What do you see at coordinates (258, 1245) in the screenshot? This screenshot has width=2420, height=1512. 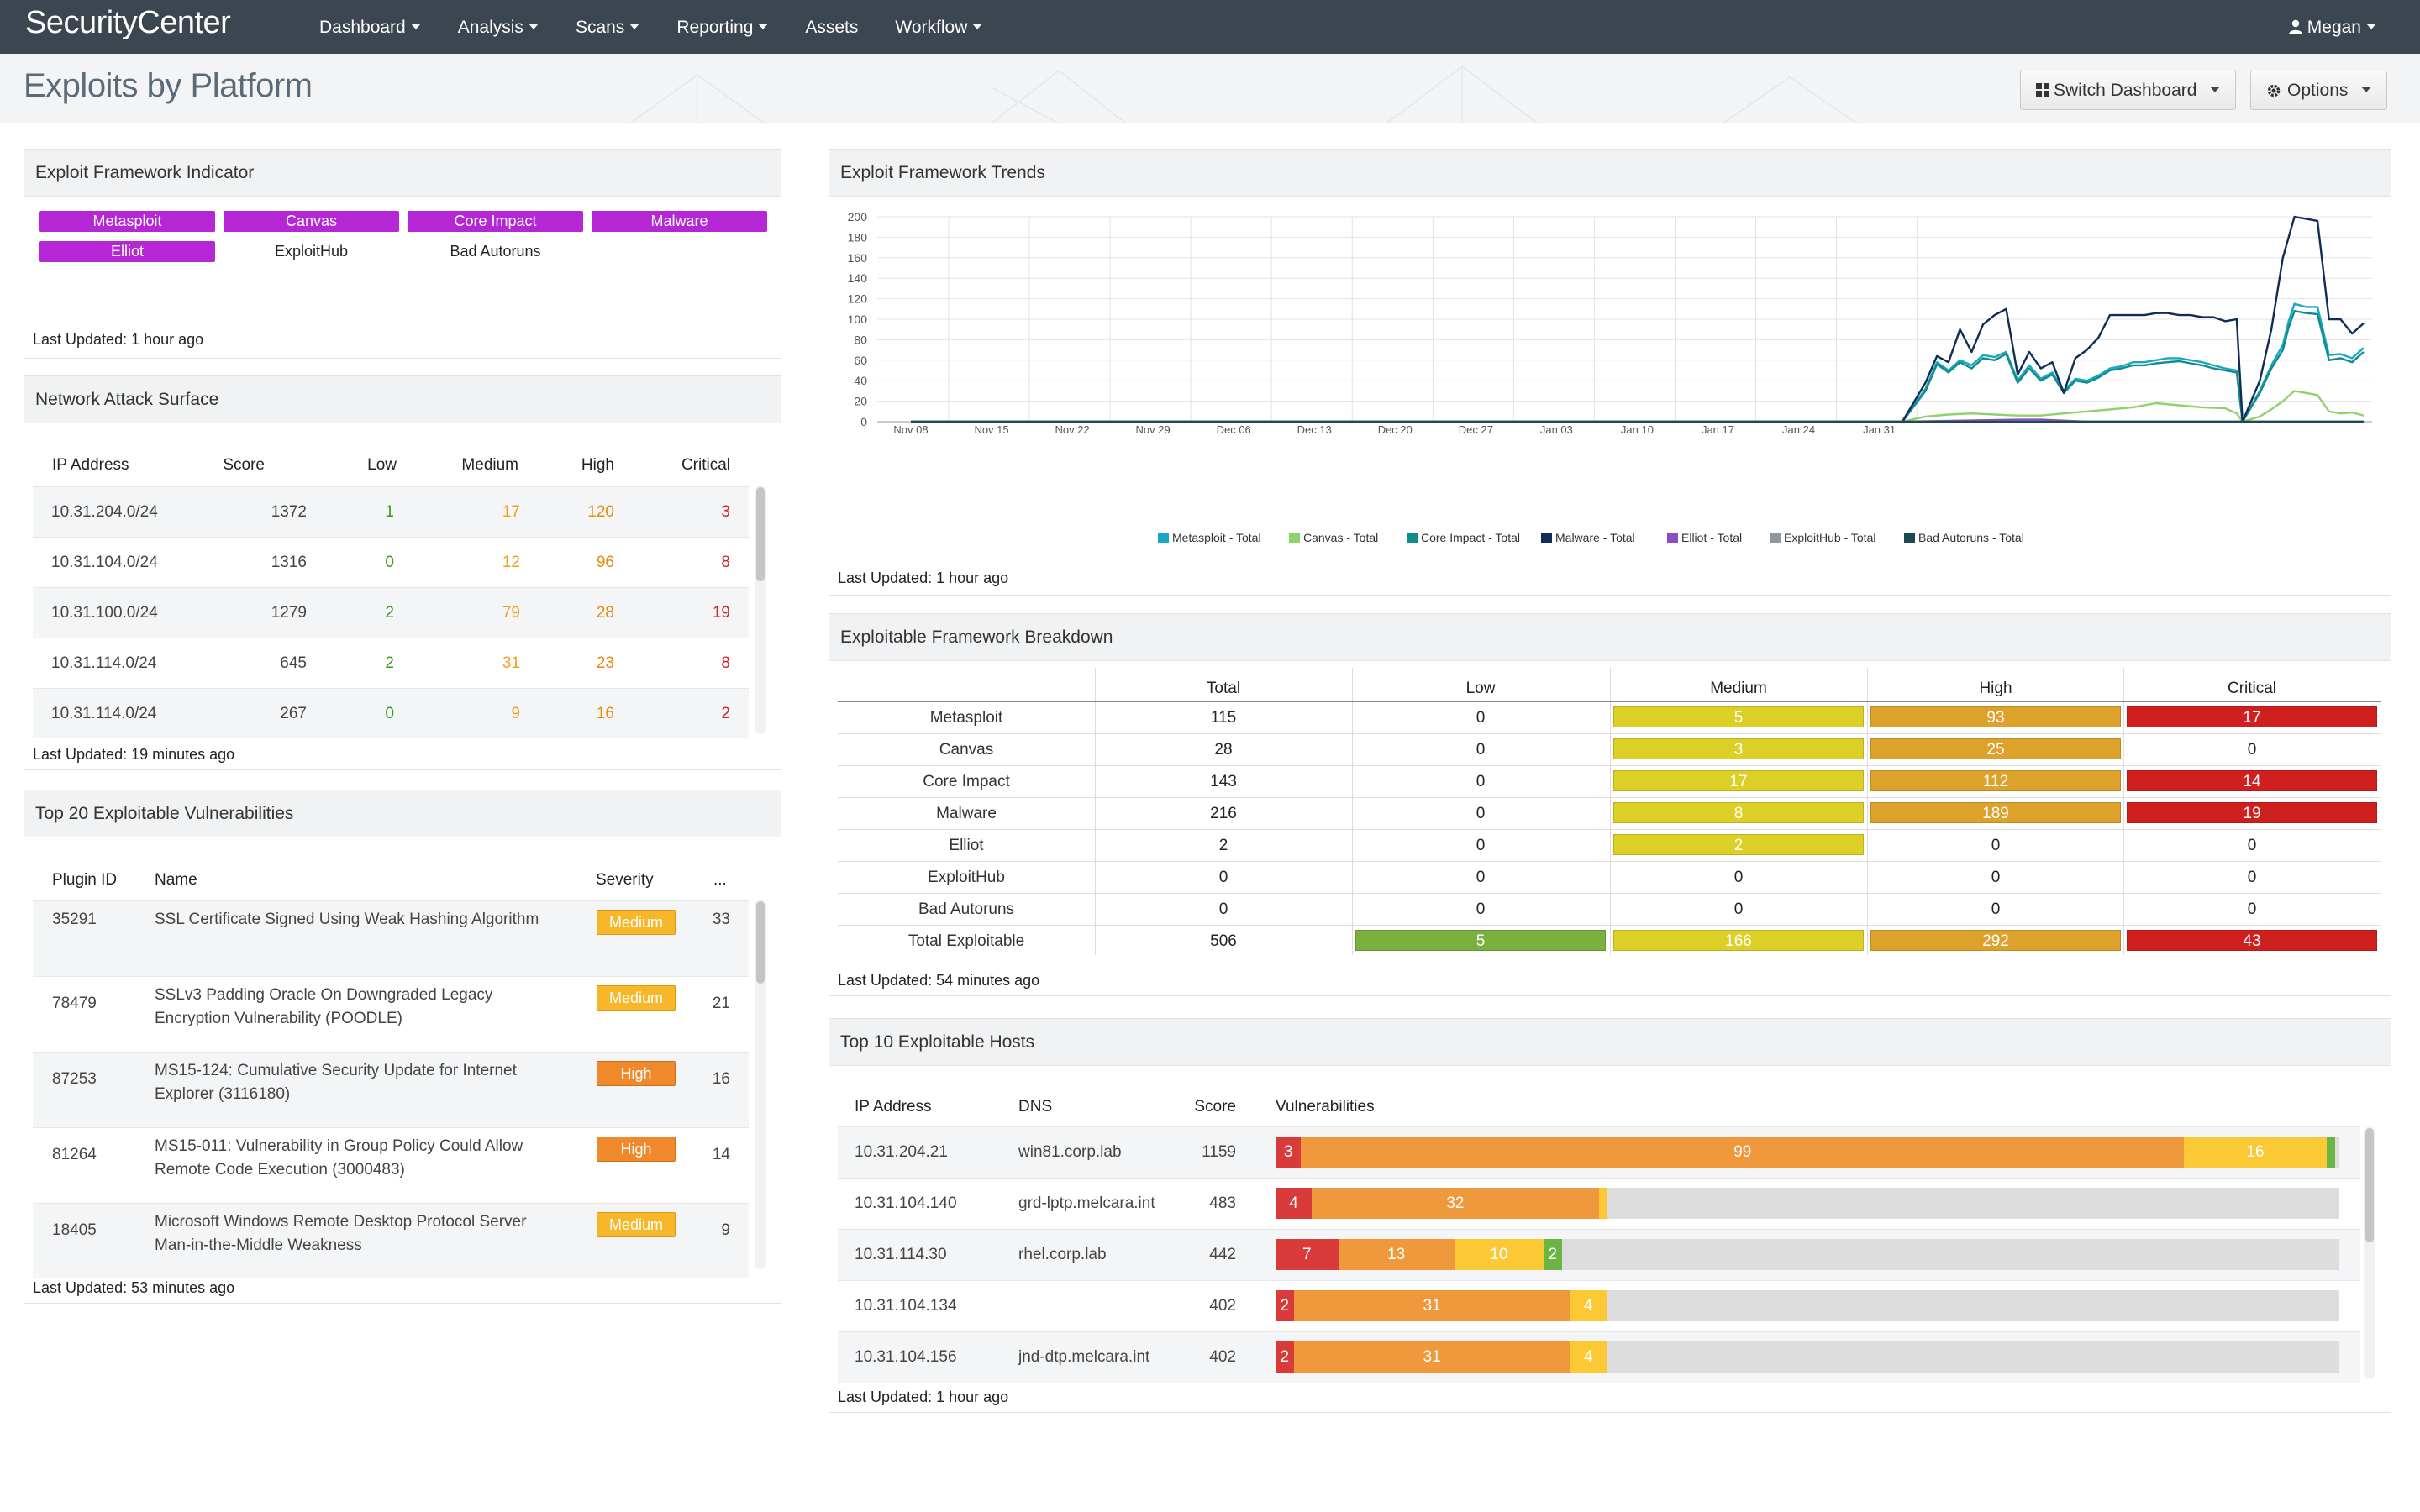 I see `vulnerability-name: Man-in-the-Middle Weakness` at bounding box center [258, 1245].